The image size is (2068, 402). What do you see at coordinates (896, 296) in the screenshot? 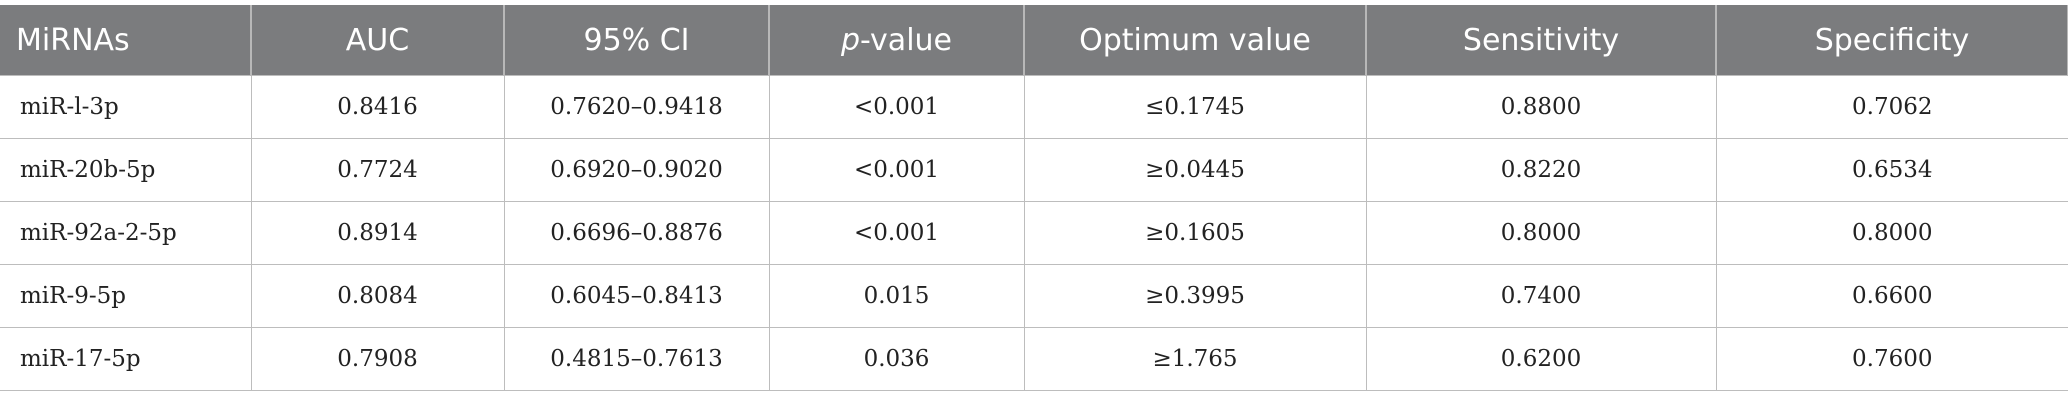
I see `table-cell: 0.015` at bounding box center [896, 296].